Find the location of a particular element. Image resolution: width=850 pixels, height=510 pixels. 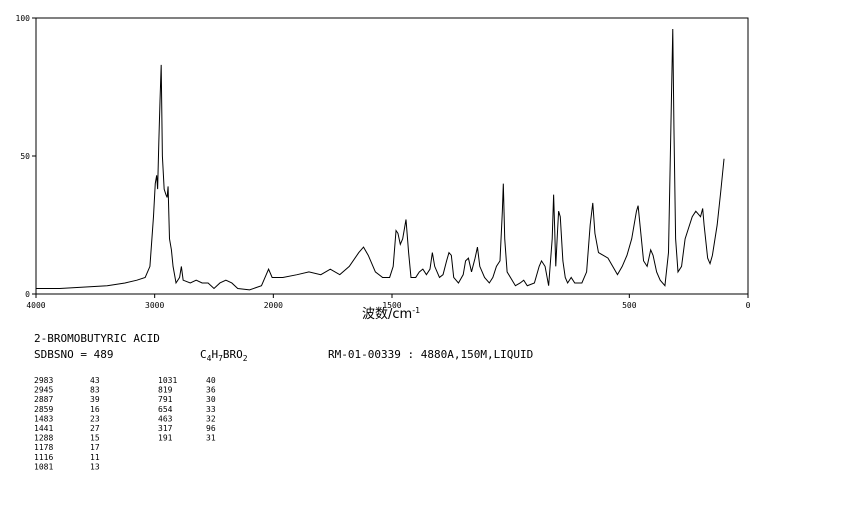

peak-wavenumber: 1288 is located at coordinates (43, 438).